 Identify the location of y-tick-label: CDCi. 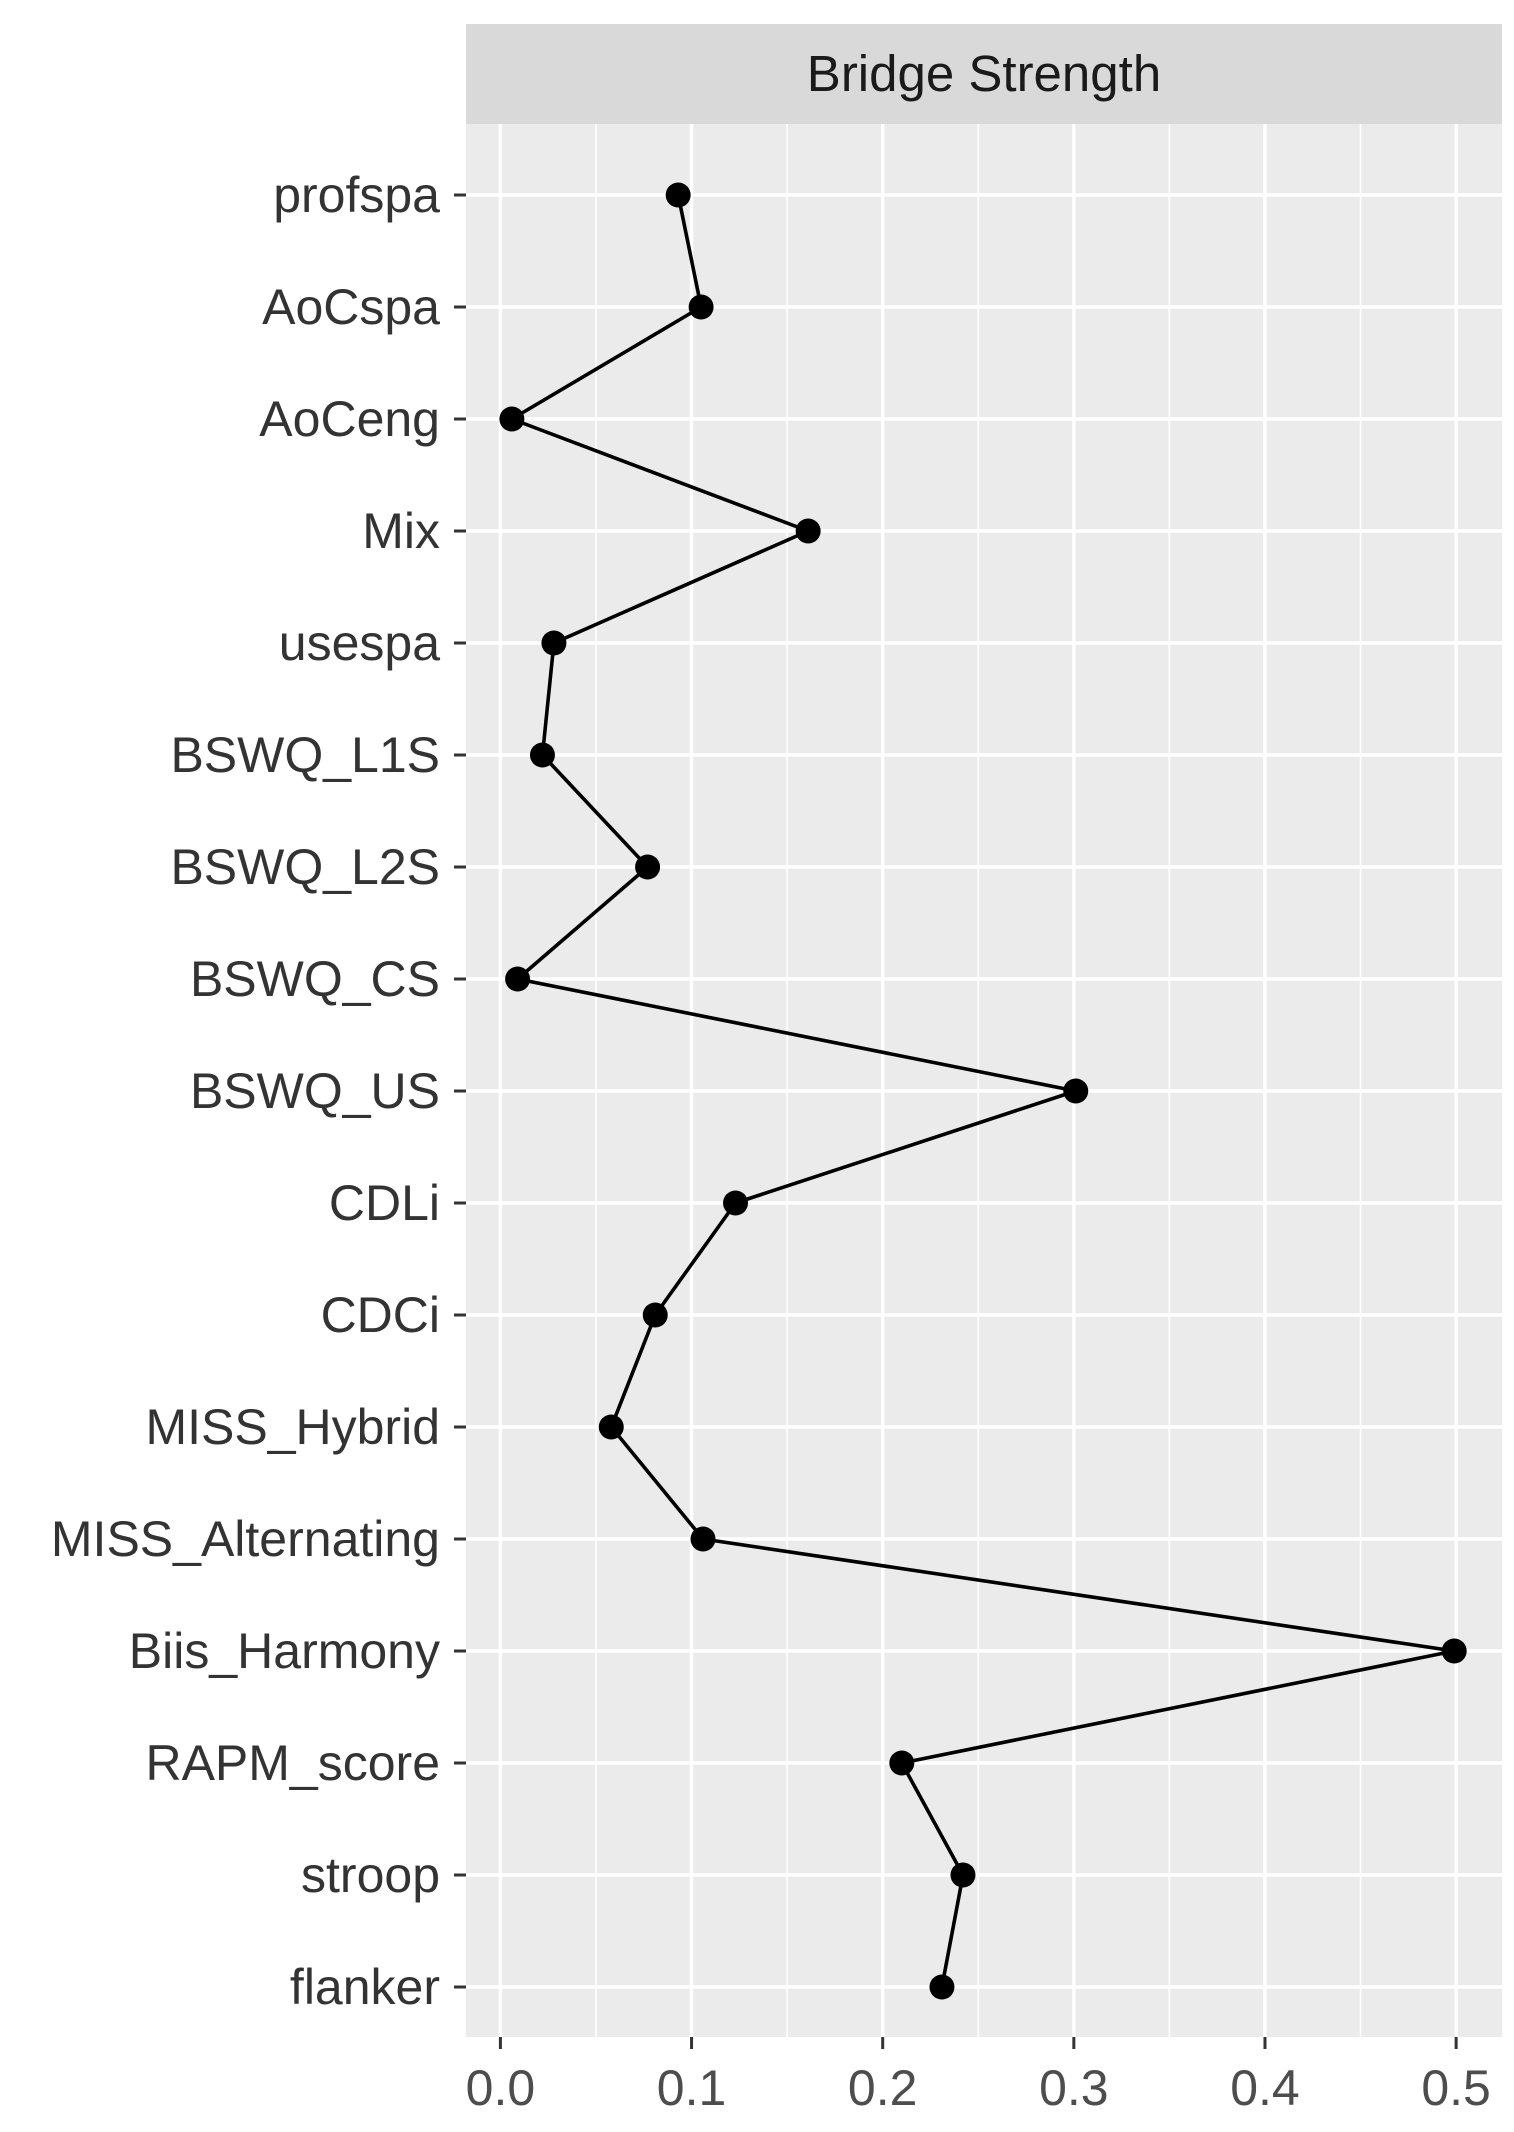
(380, 1315).